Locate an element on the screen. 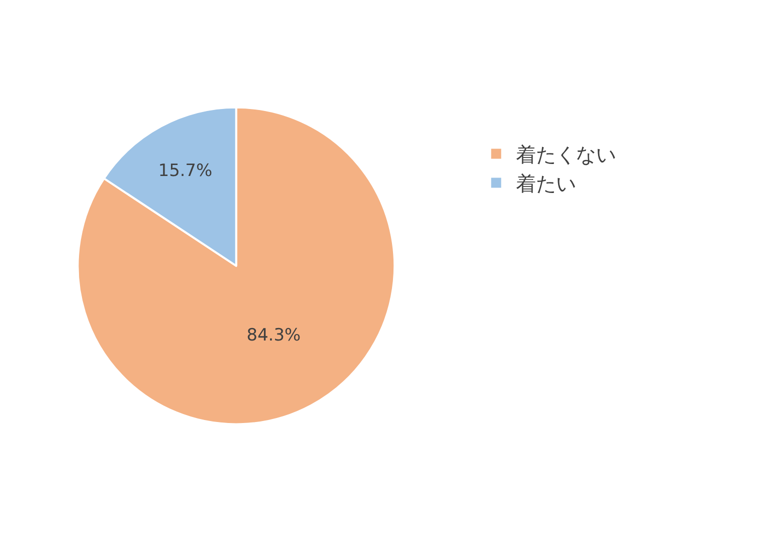 The width and height of the screenshot is (768, 537). legend-label: 着たくない is located at coordinates (566, 154).